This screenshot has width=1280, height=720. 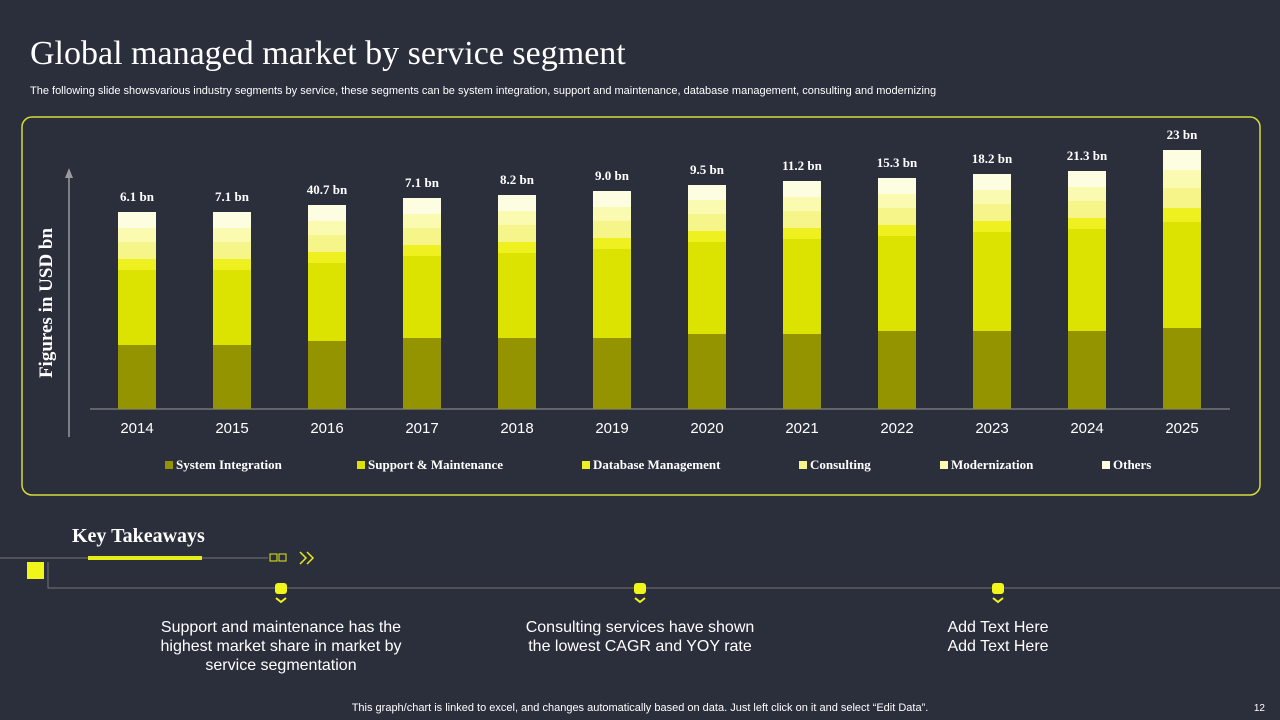 I want to click on total-label: 40.7 bn, so click(x=327, y=189).